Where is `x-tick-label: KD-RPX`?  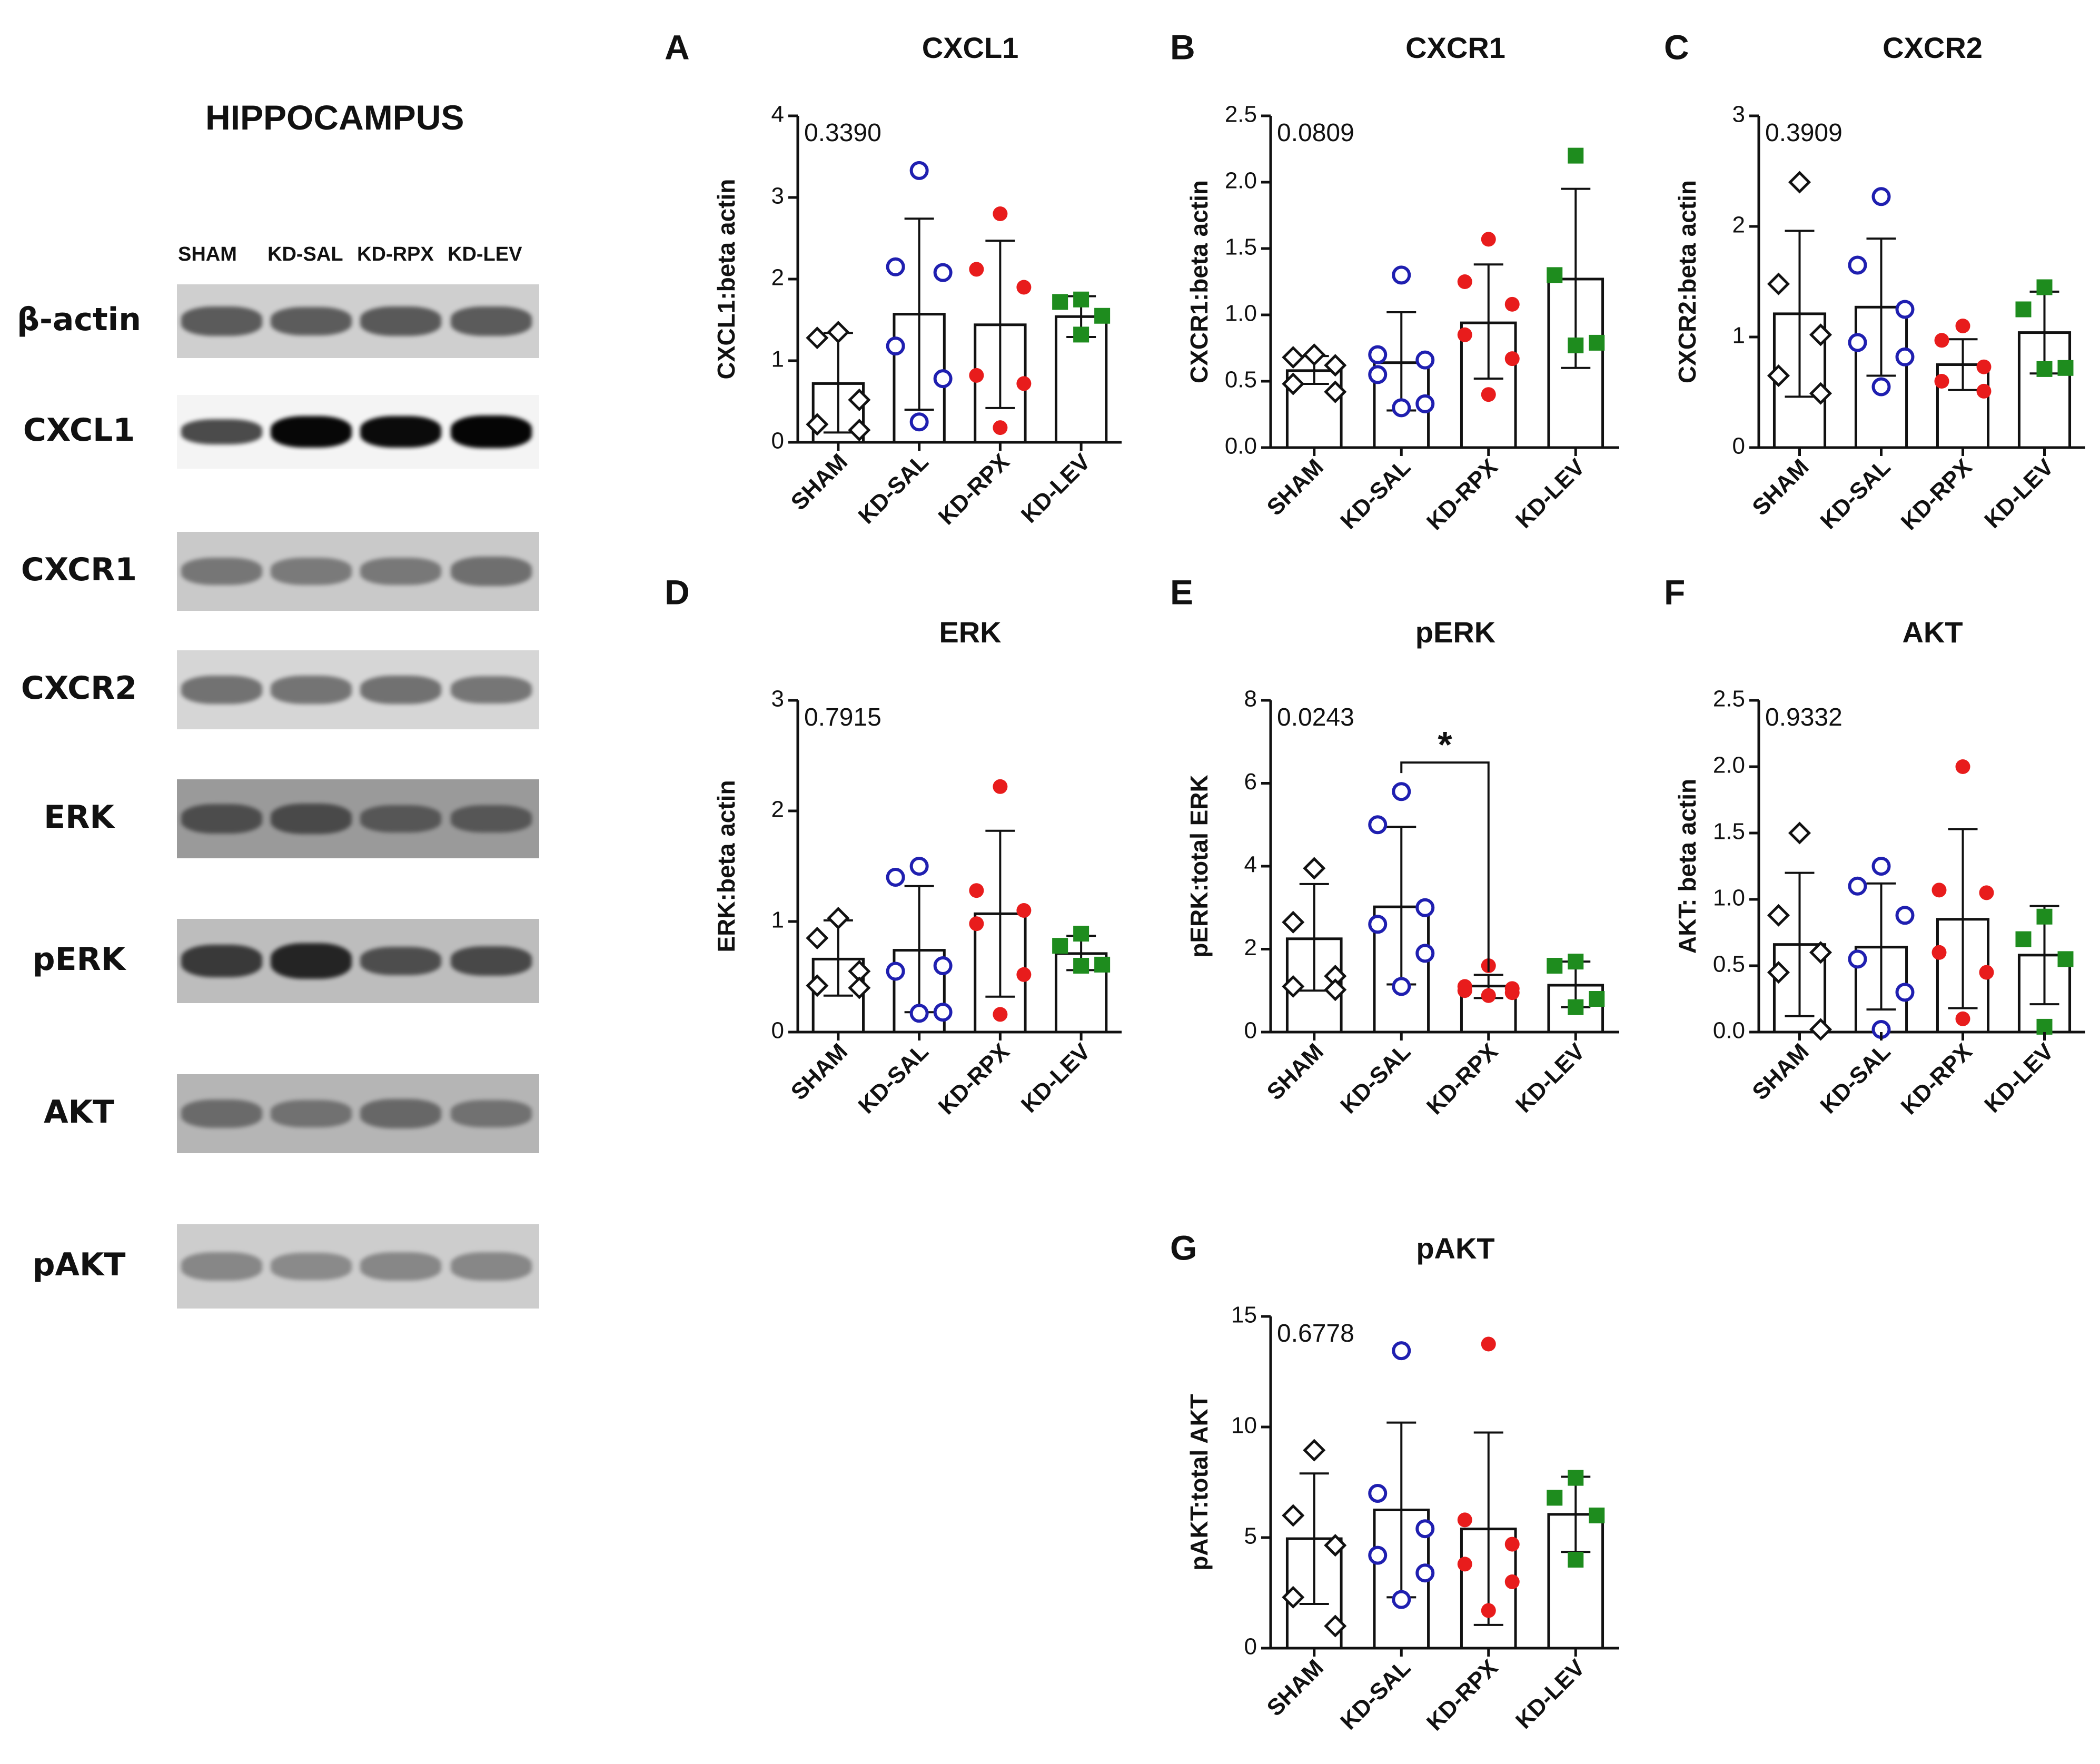
x-tick-label: KD-RPX is located at coordinates (974, 489).